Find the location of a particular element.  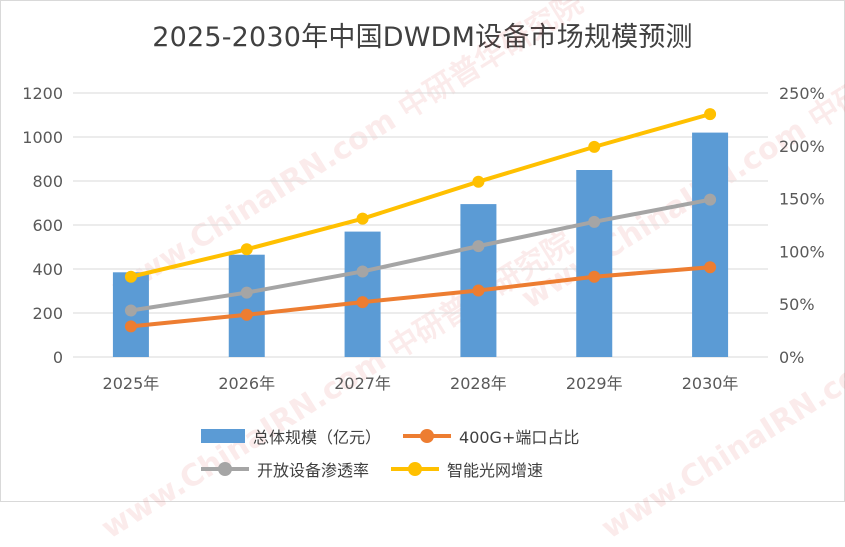

legend-item-total-scale: 总体规模（亿元） is located at coordinates (291, 436).